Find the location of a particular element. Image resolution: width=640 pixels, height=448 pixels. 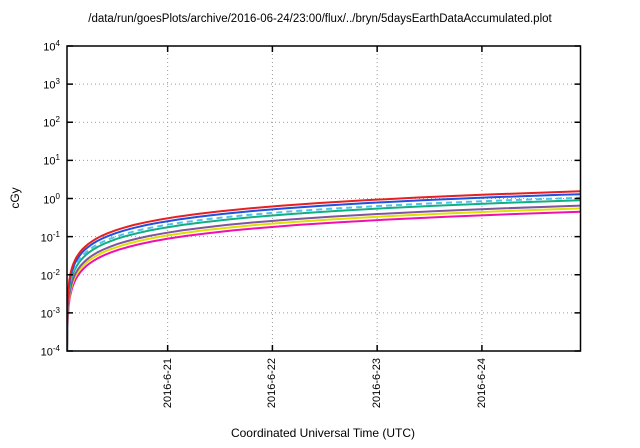

x-tick-label: 2016-6-21 is located at coordinates (167, 383).